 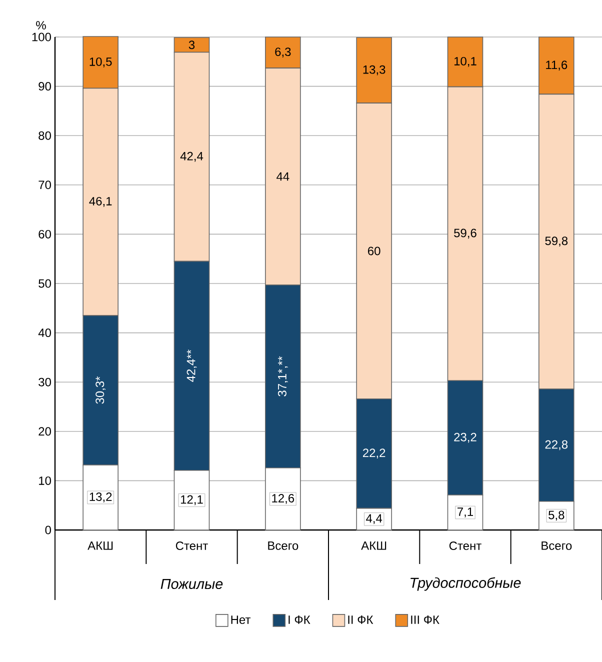 What do you see at coordinates (299, 620) in the screenshot?
I see `legend-label: I ФК` at bounding box center [299, 620].